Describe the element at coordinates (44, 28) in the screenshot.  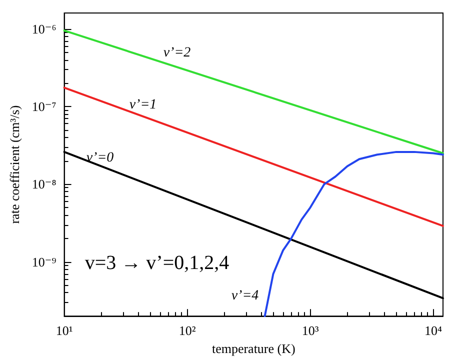
I see `y-tick-label: 10⁻⁶` at that location.